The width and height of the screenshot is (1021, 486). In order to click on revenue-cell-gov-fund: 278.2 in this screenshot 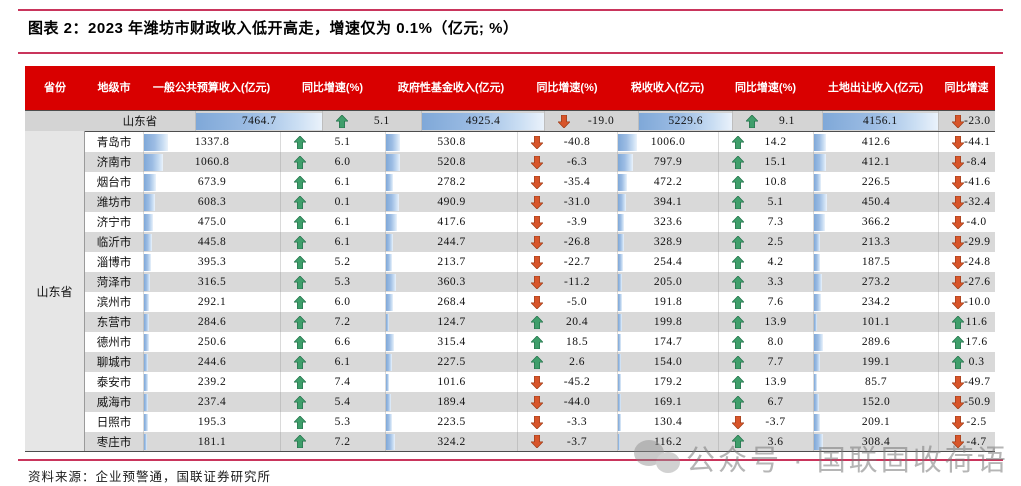, I will do `click(451, 182)`.